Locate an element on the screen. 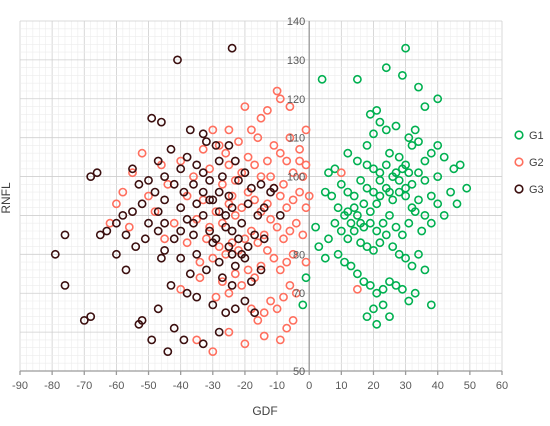 Image resolution: width=550 pixels, height=426 pixels. legend: G1 G2 G3 is located at coordinates (529, 163).